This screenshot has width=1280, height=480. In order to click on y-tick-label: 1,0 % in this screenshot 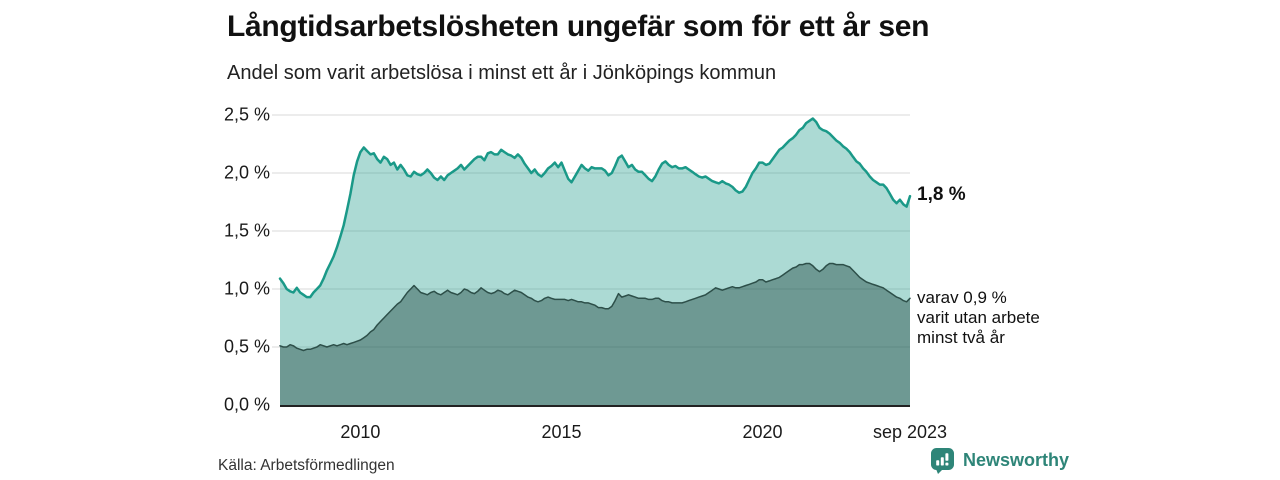, I will do `click(246, 288)`.